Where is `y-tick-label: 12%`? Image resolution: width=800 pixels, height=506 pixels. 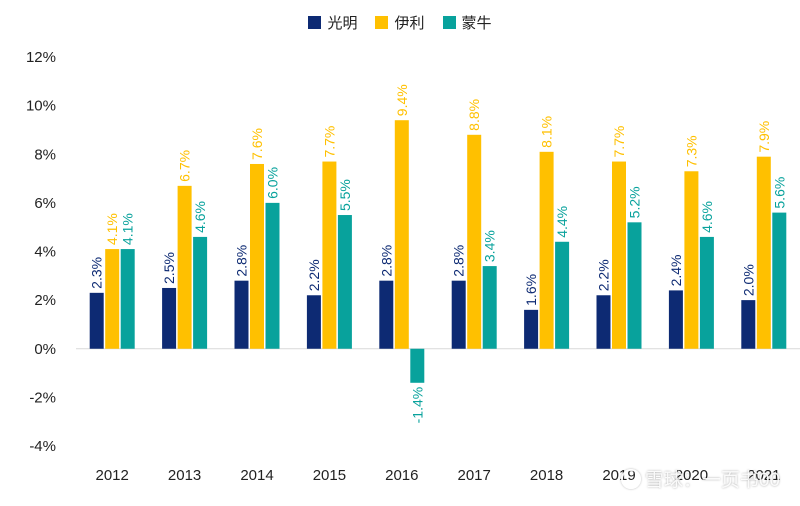
y-tick-label: 12% is located at coordinates (41, 57).